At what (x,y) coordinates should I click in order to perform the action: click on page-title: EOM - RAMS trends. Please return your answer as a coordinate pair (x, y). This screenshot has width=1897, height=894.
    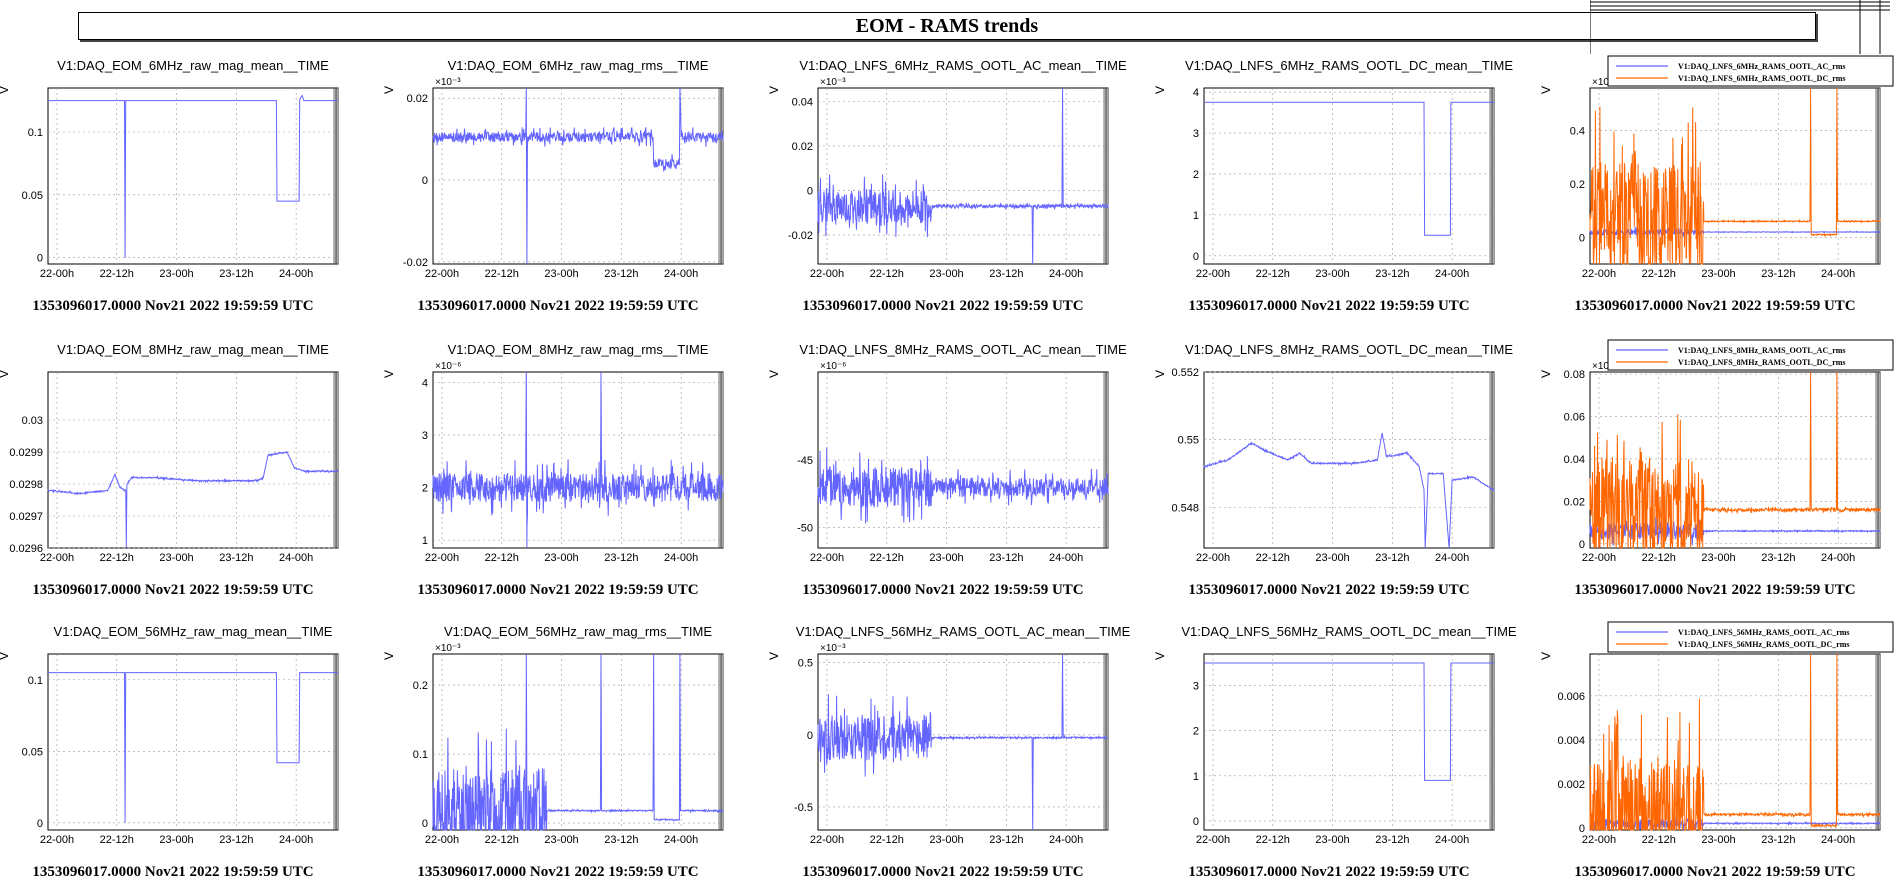
    Looking at the image, I should click on (947, 26).